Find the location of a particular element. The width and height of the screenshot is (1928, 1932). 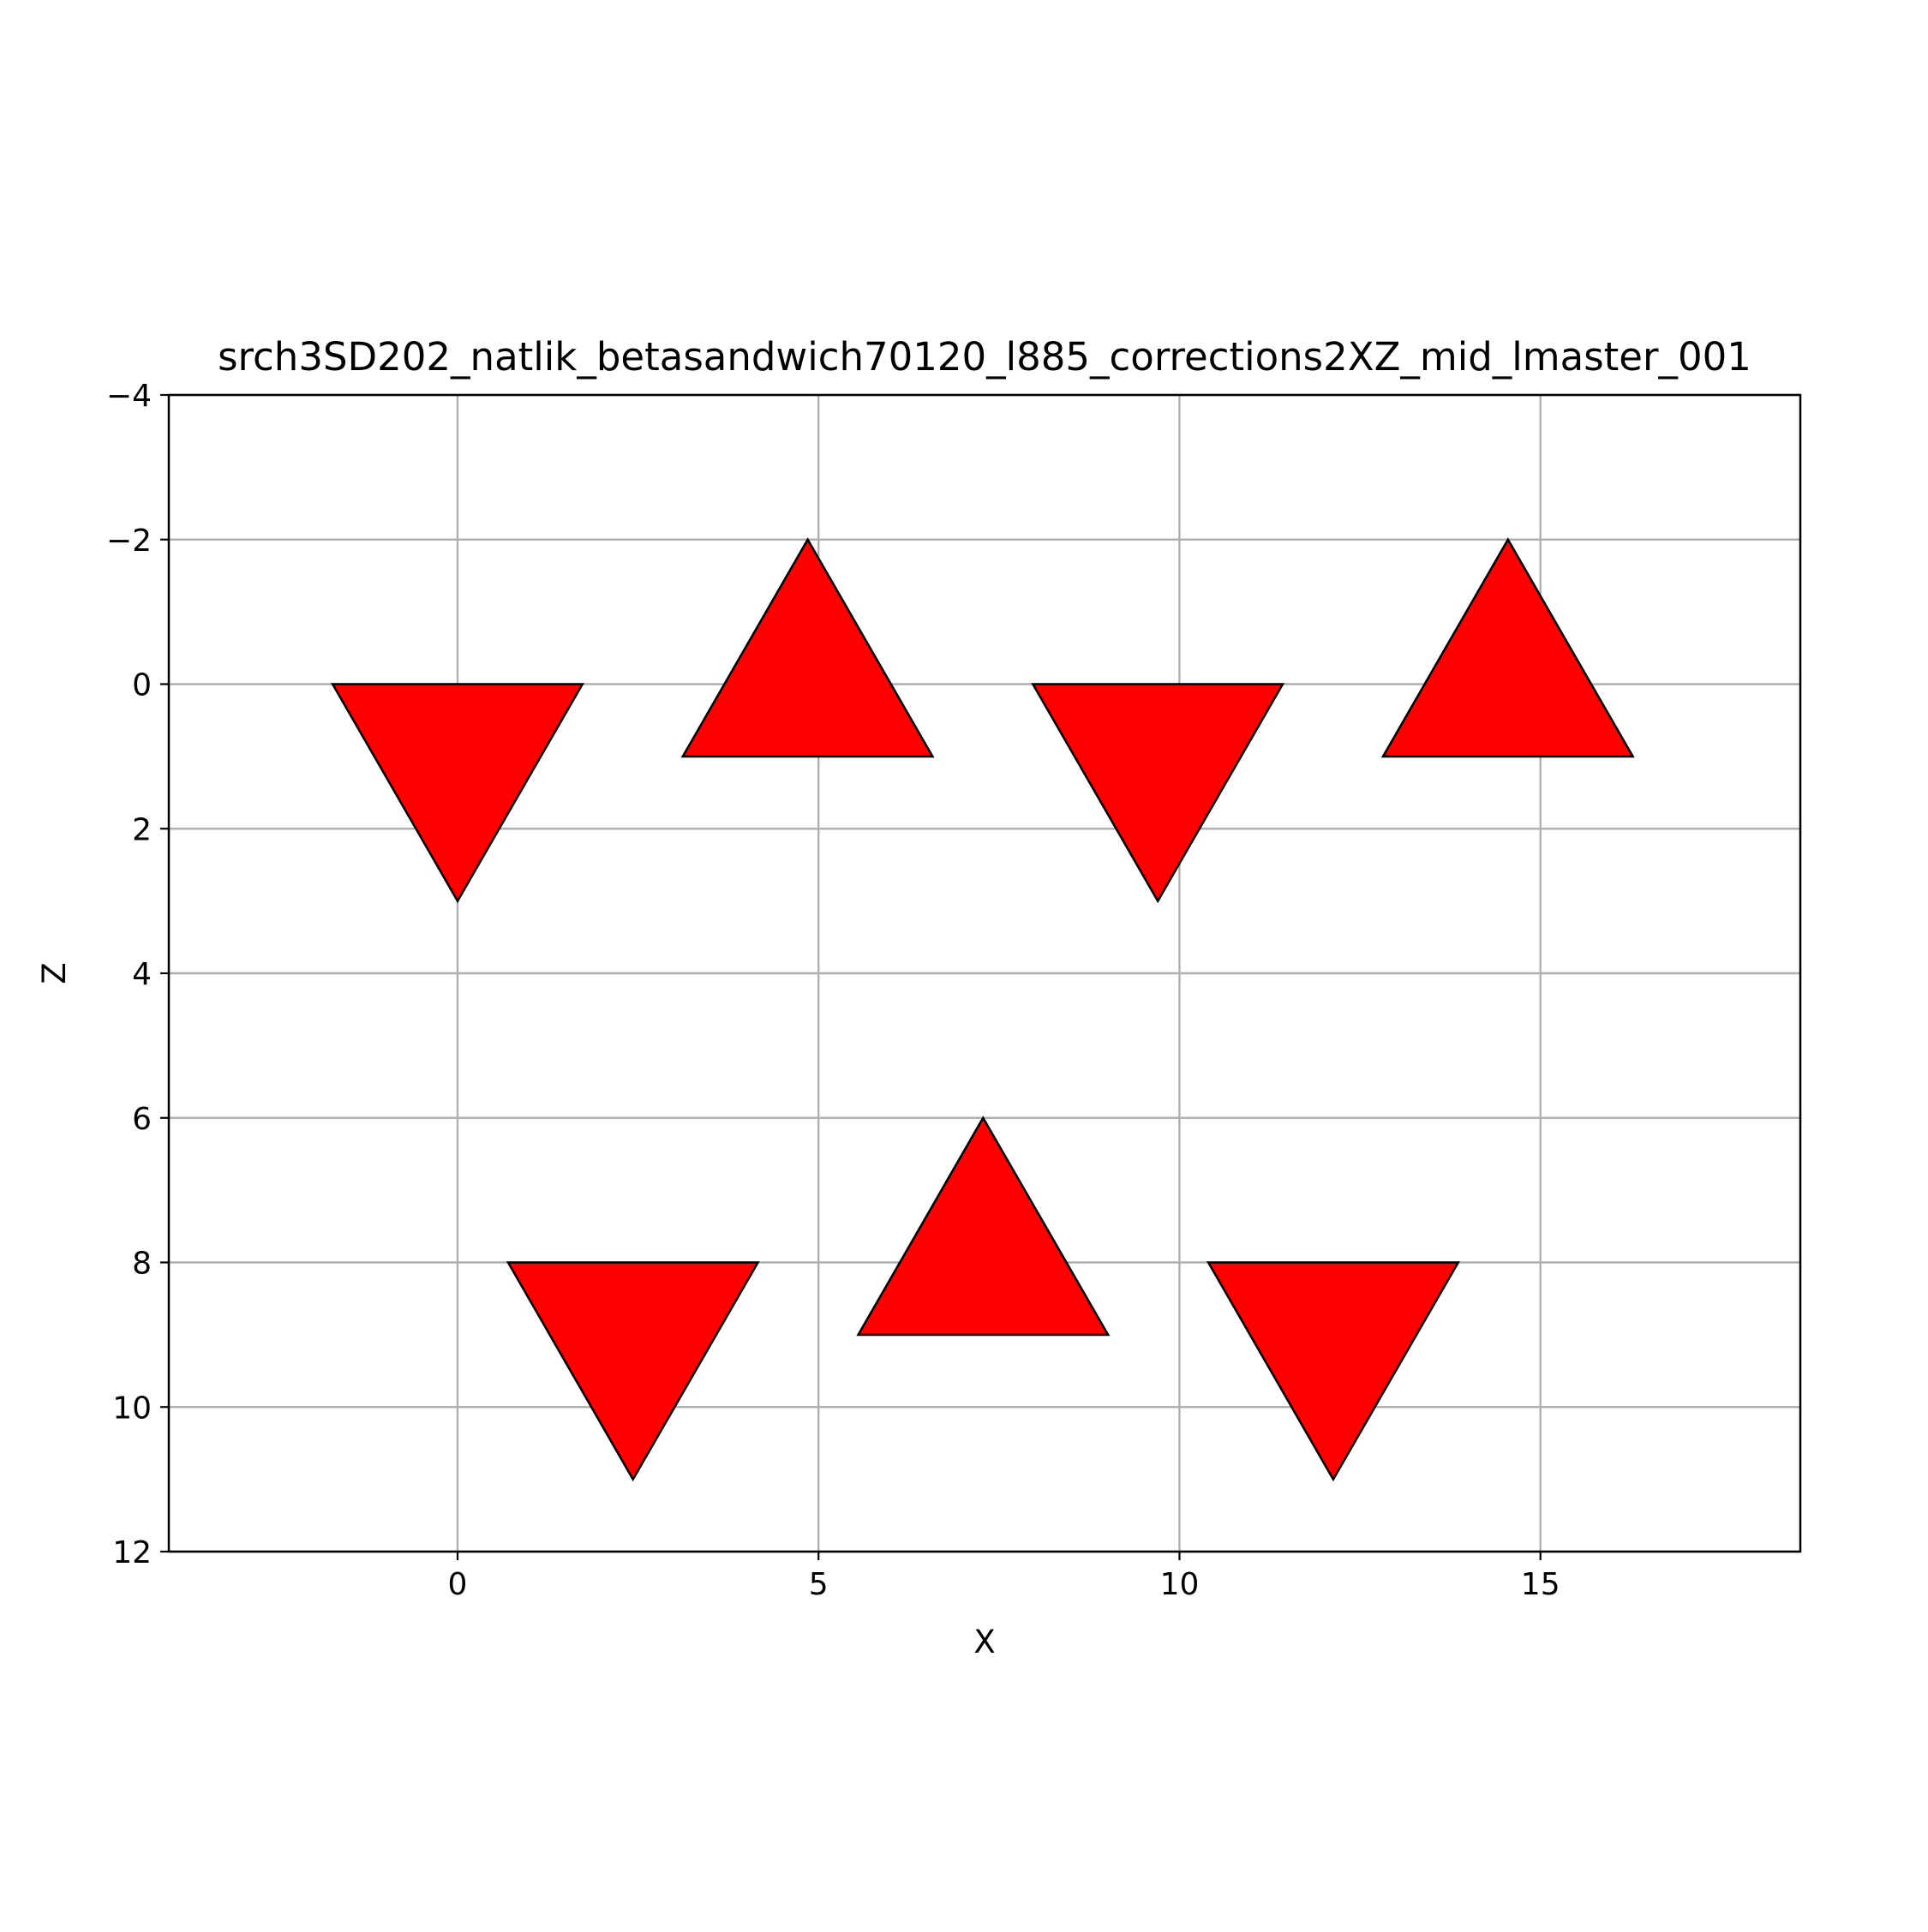

y-tick-label: 4 is located at coordinates (142, 974).